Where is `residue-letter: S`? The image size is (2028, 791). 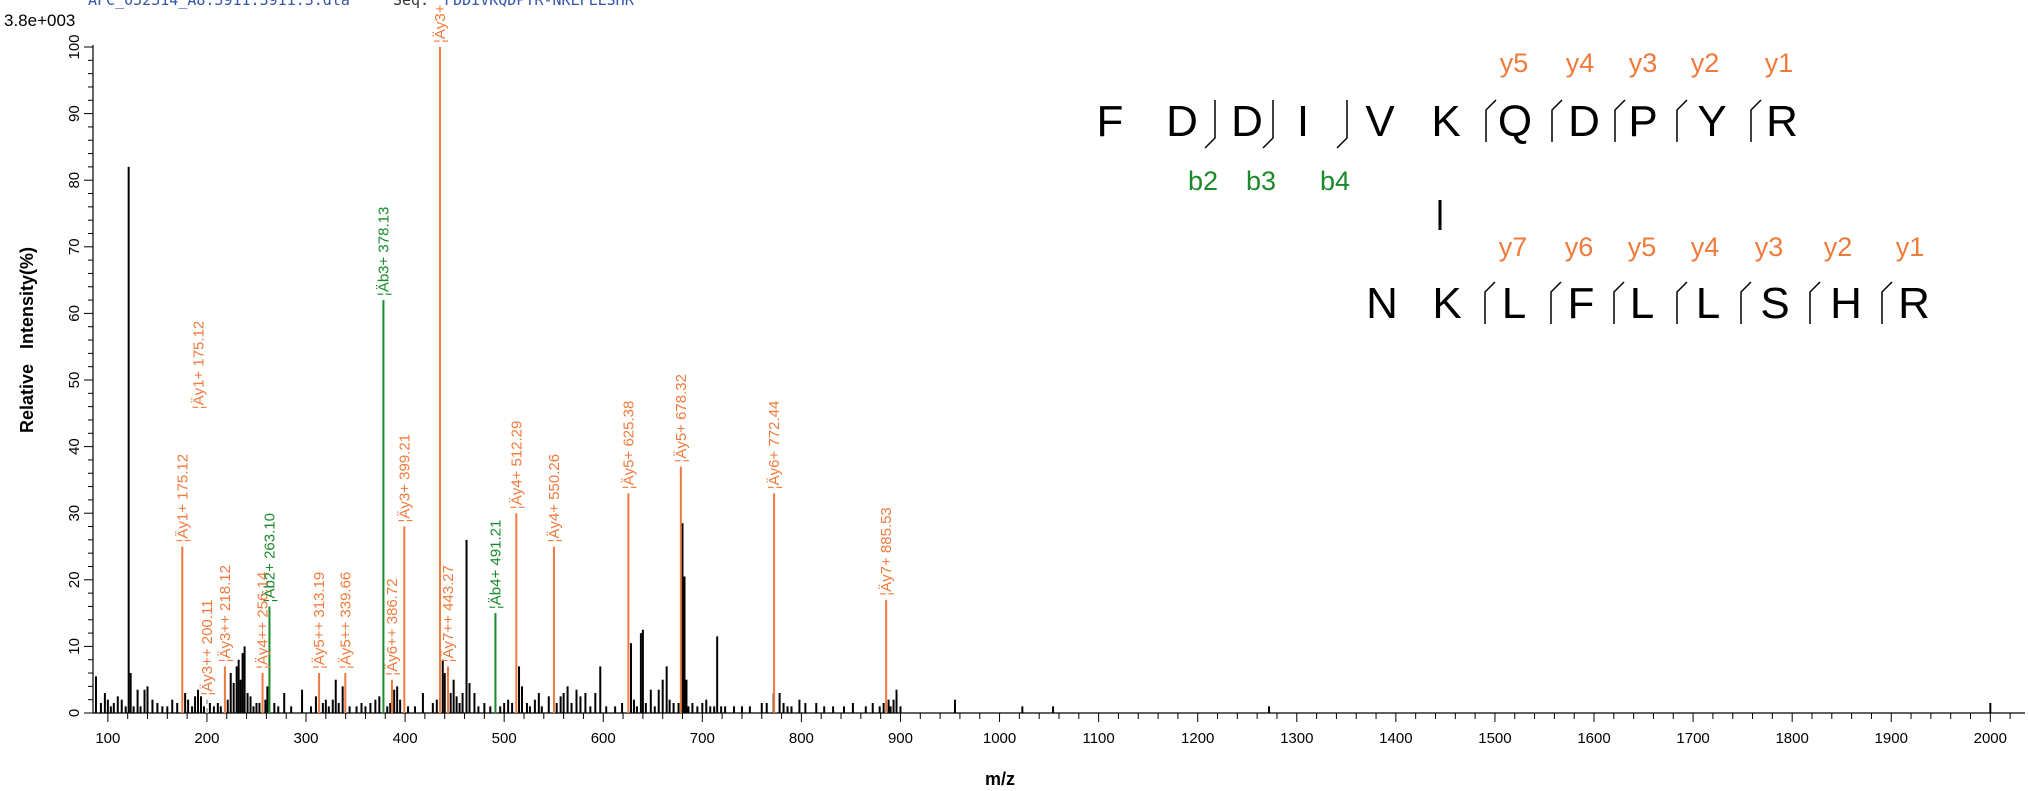
residue-letter: S is located at coordinates (1774, 303).